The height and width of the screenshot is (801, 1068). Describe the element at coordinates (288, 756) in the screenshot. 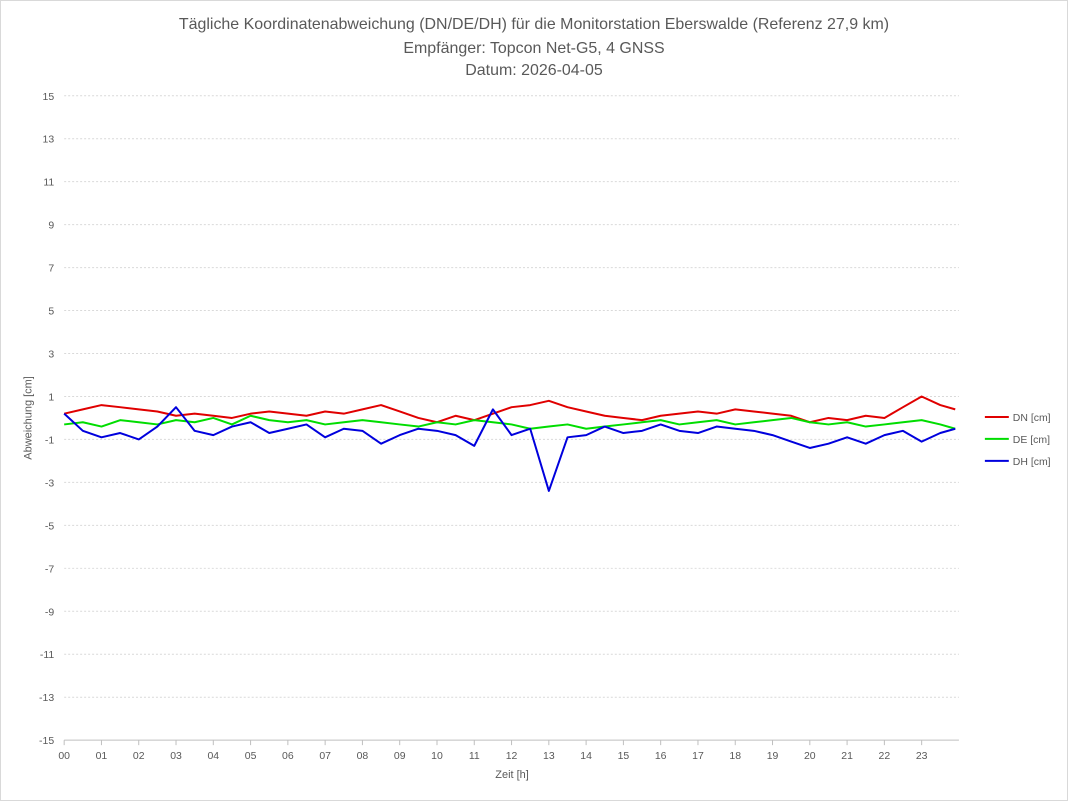

I see `x-tick-label: 06` at that location.